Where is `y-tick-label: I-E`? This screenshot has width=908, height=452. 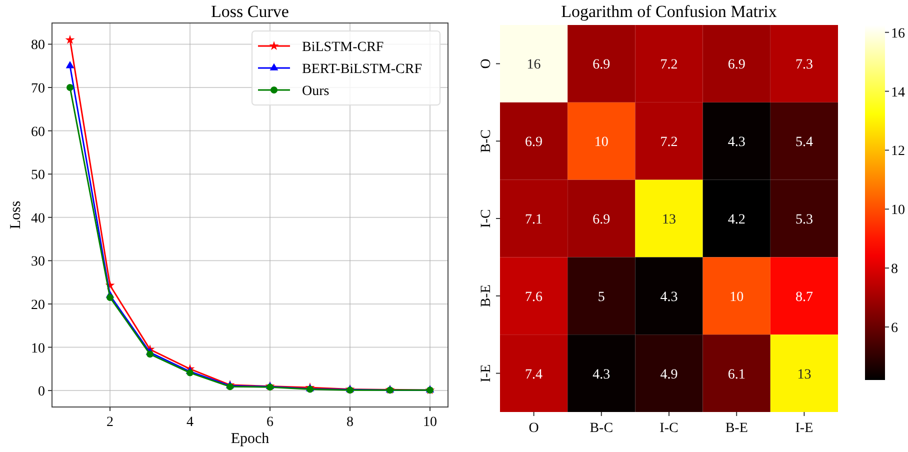
y-tick-label: I-E is located at coordinates (486, 373).